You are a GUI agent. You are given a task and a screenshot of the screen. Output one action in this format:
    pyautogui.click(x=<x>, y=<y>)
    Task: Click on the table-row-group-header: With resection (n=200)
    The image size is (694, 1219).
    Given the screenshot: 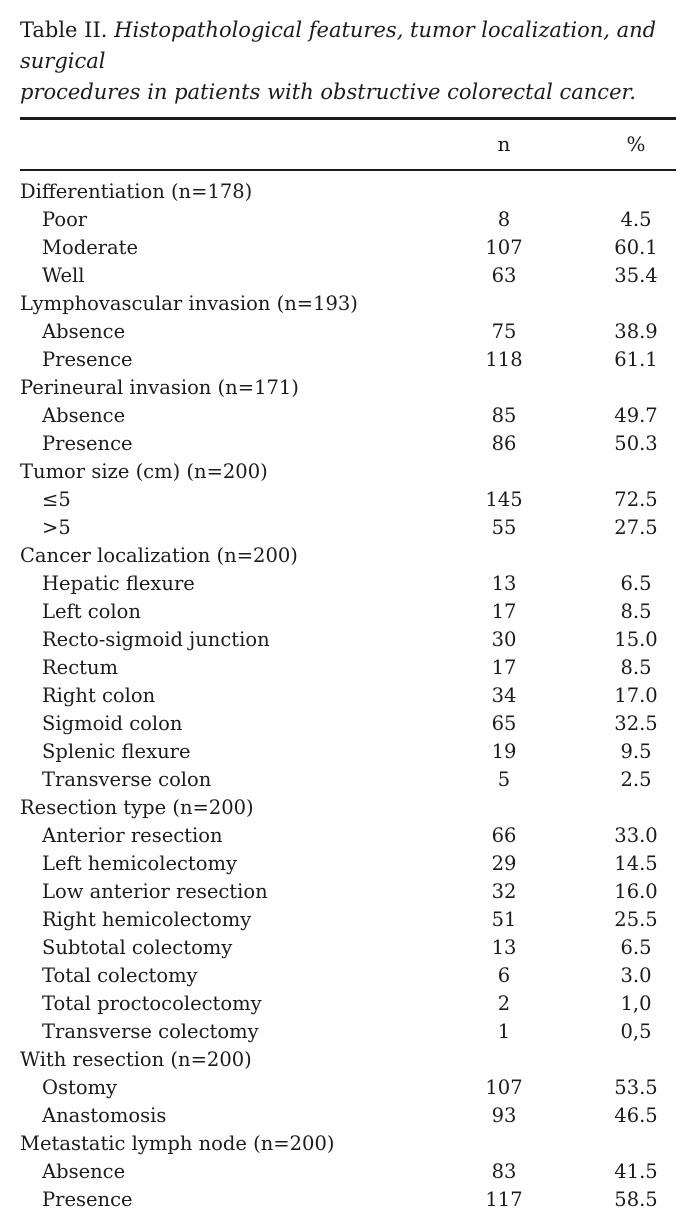 What is the action you would take?
    pyautogui.click(x=348, y=1060)
    